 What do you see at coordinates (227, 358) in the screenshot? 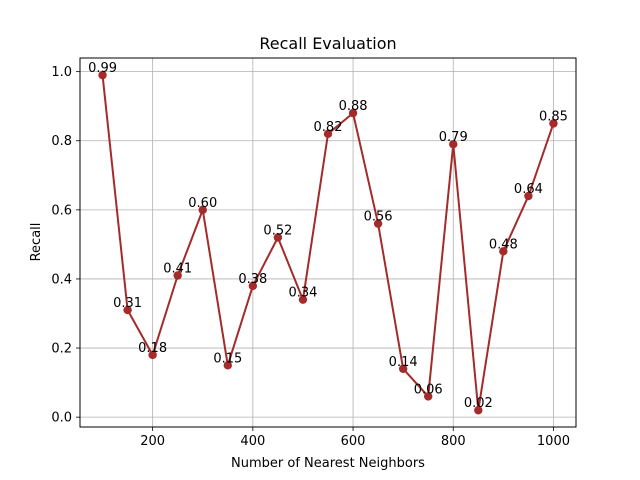
I see `data-point-label: 0.15` at bounding box center [227, 358].